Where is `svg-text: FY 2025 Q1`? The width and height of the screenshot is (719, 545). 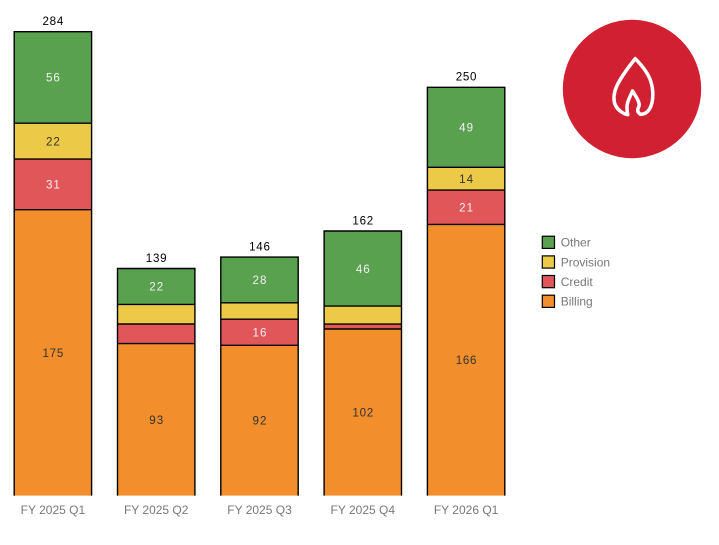 svg-text: FY 2025 Q1 is located at coordinates (53, 510).